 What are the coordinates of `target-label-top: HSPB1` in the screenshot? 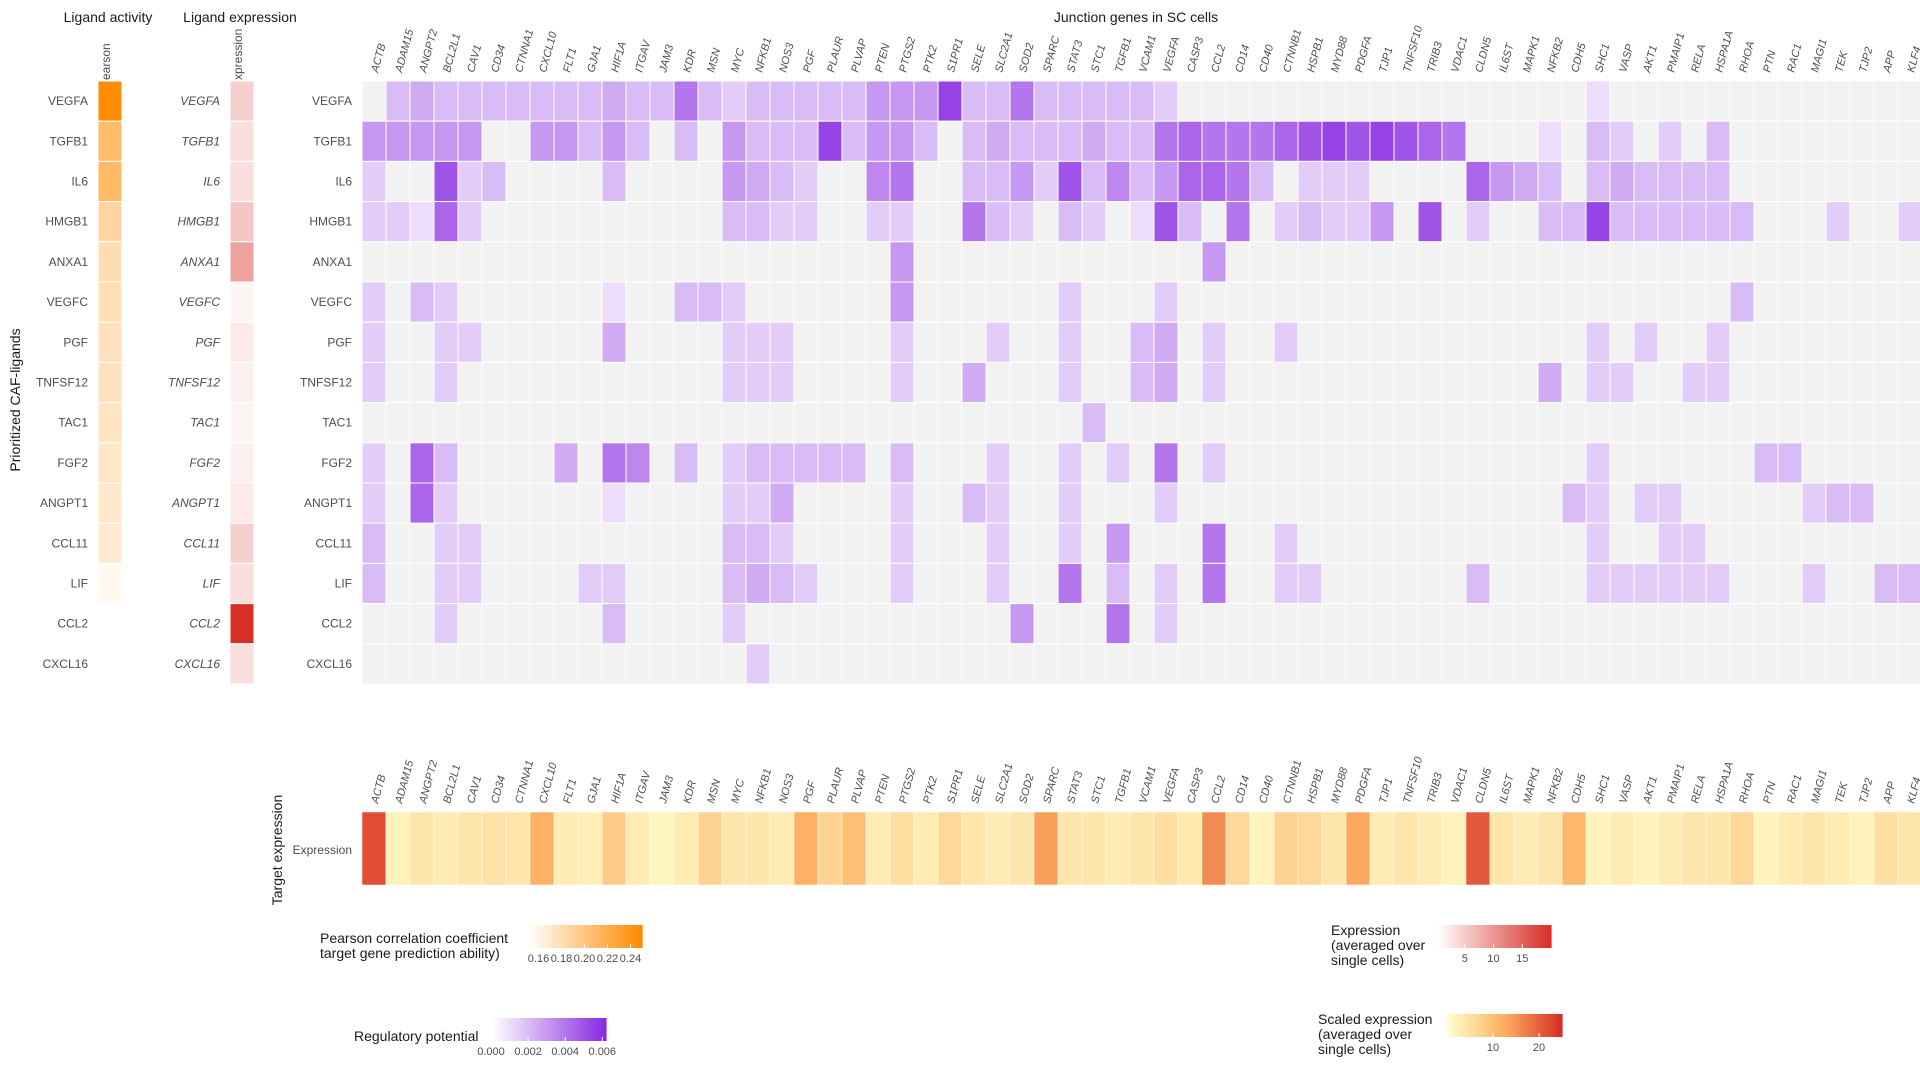 It's located at (1315, 55).